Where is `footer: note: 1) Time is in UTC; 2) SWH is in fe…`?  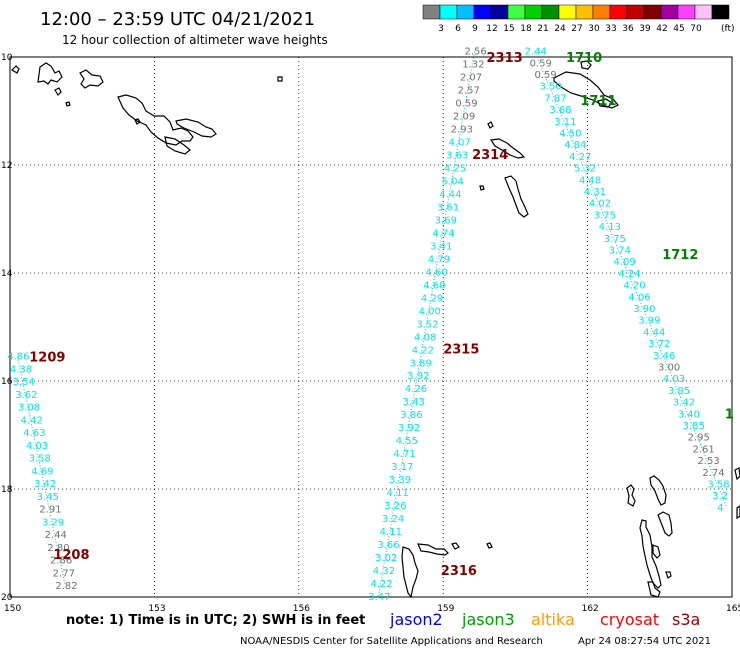
footer: note: 1) Time is in UTC; 2) SWH is in fe… is located at coordinates (388, 628).